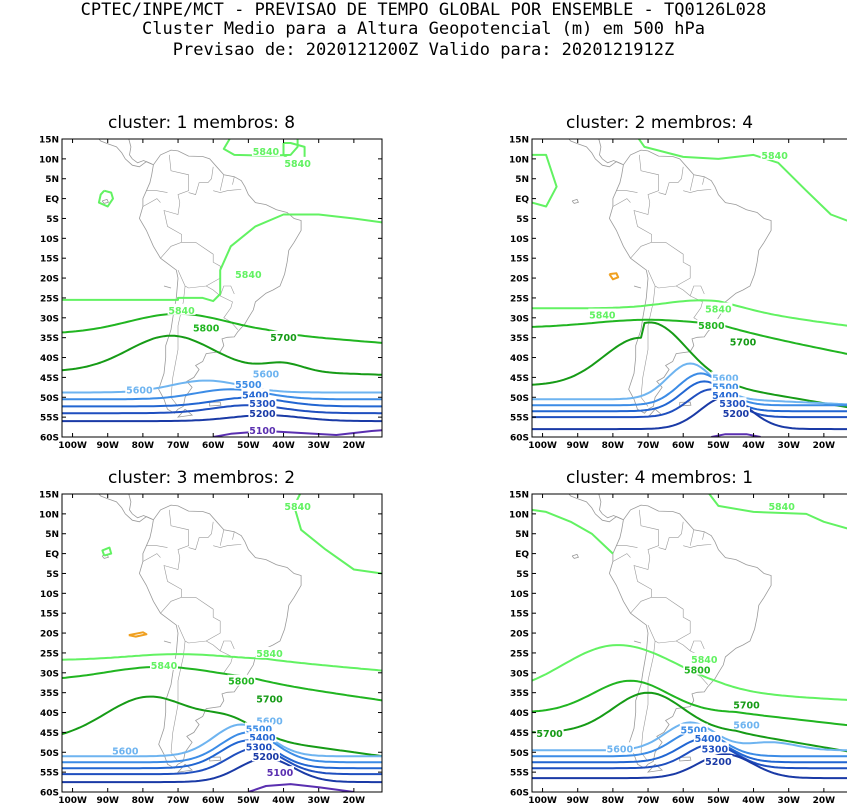 The width and height of the screenshot is (847, 810). I want to click on panel-title-2: cluster: 2 membros: 4, so click(659, 123).